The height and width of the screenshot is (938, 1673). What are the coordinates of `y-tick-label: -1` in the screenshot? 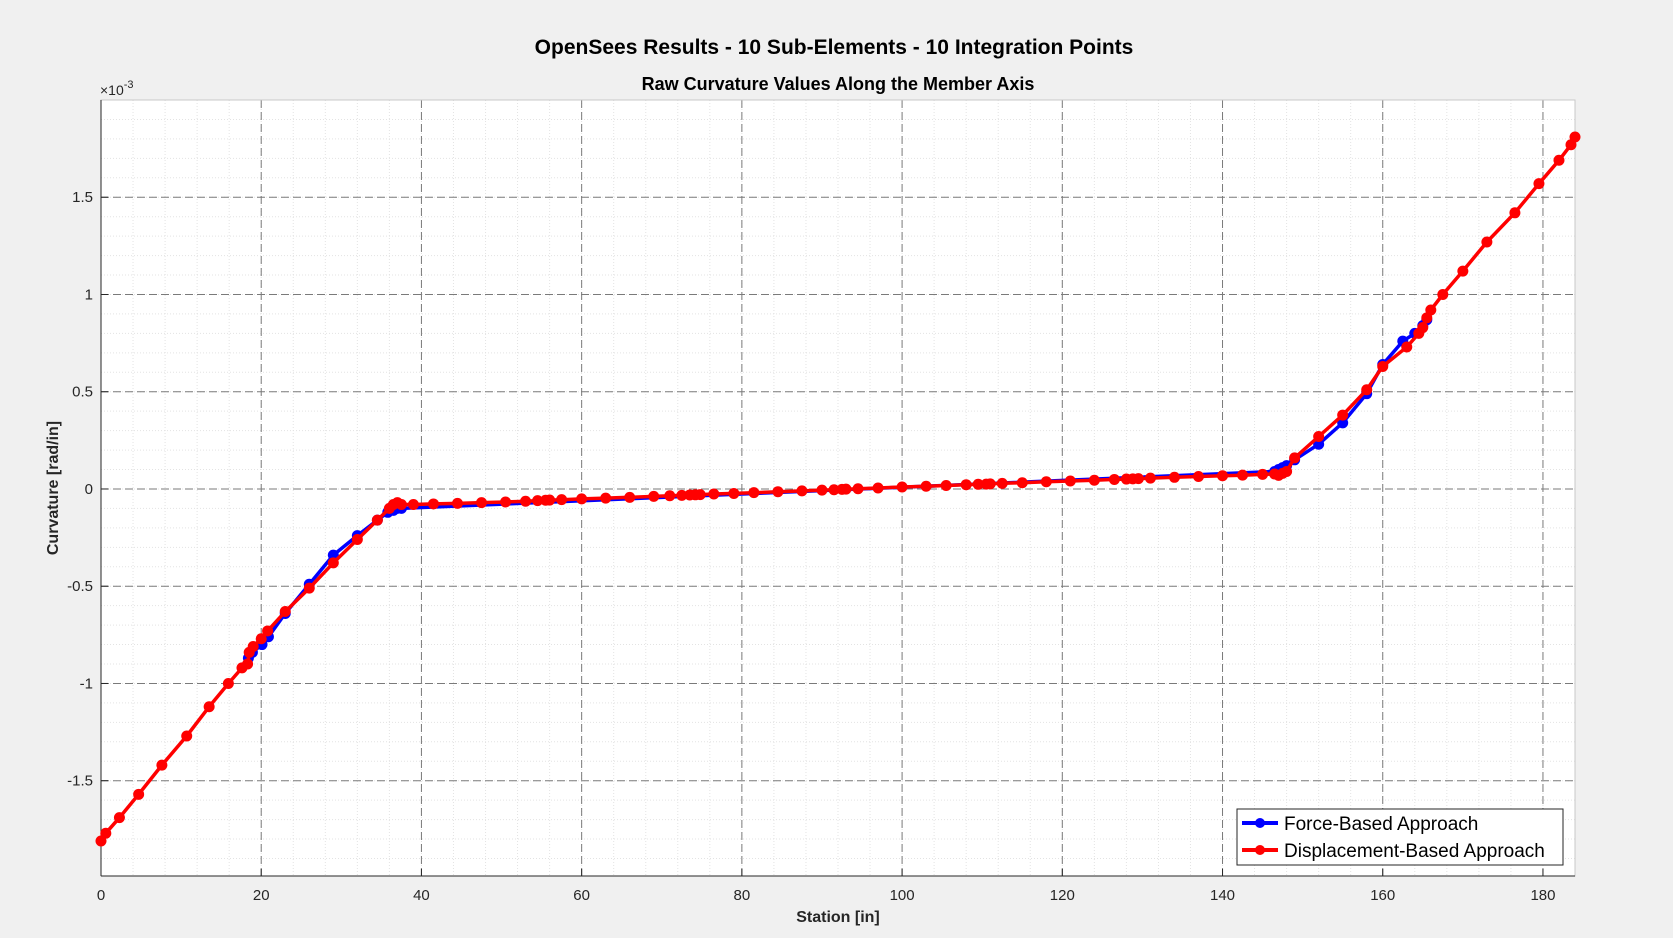 It's located at (86, 683).